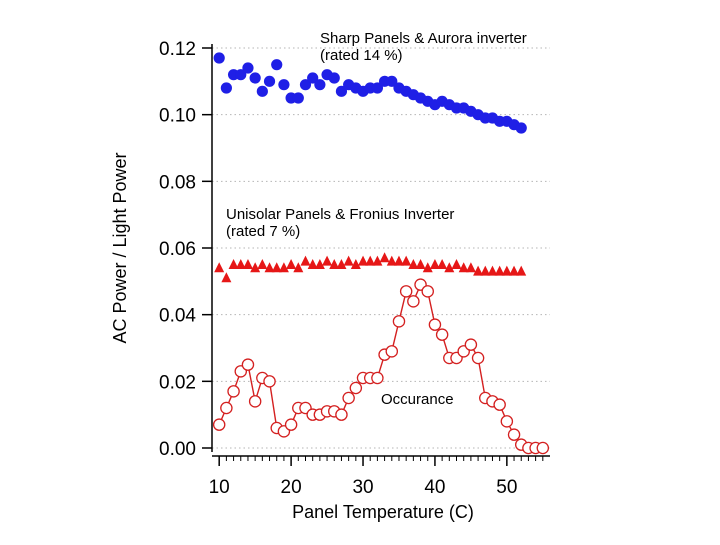  What do you see at coordinates (177, 382) in the screenshot?
I see `y-tick-label: 0.02` at bounding box center [177, 382].